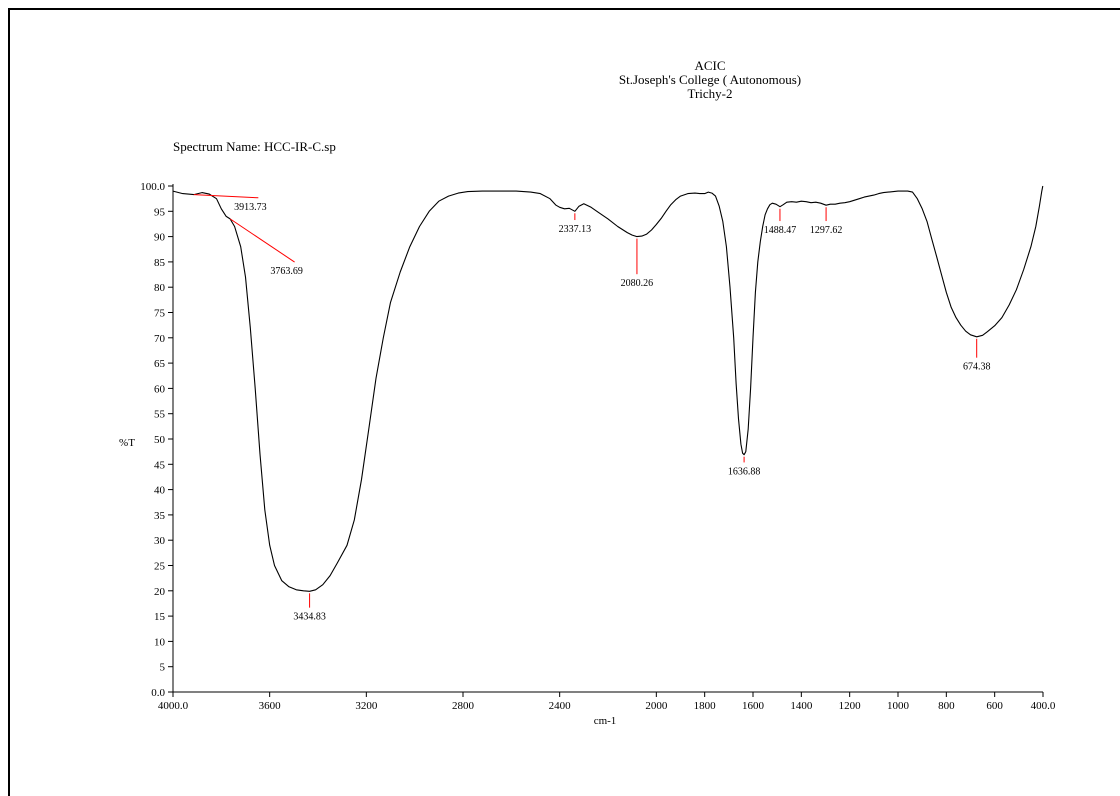 This screenshot has width=1120, height=796. What do you see at coordinates (780, 230) in the screenshot?
I see `peak-label: 1488.47` at bounding box center [780, 230].